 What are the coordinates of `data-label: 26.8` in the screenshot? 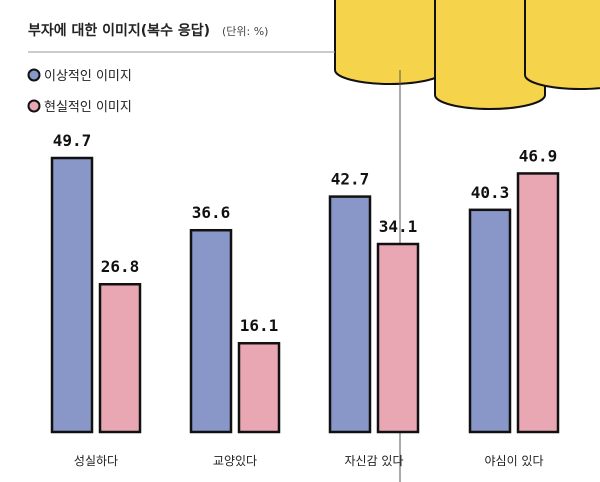 It's located at (120, 266).